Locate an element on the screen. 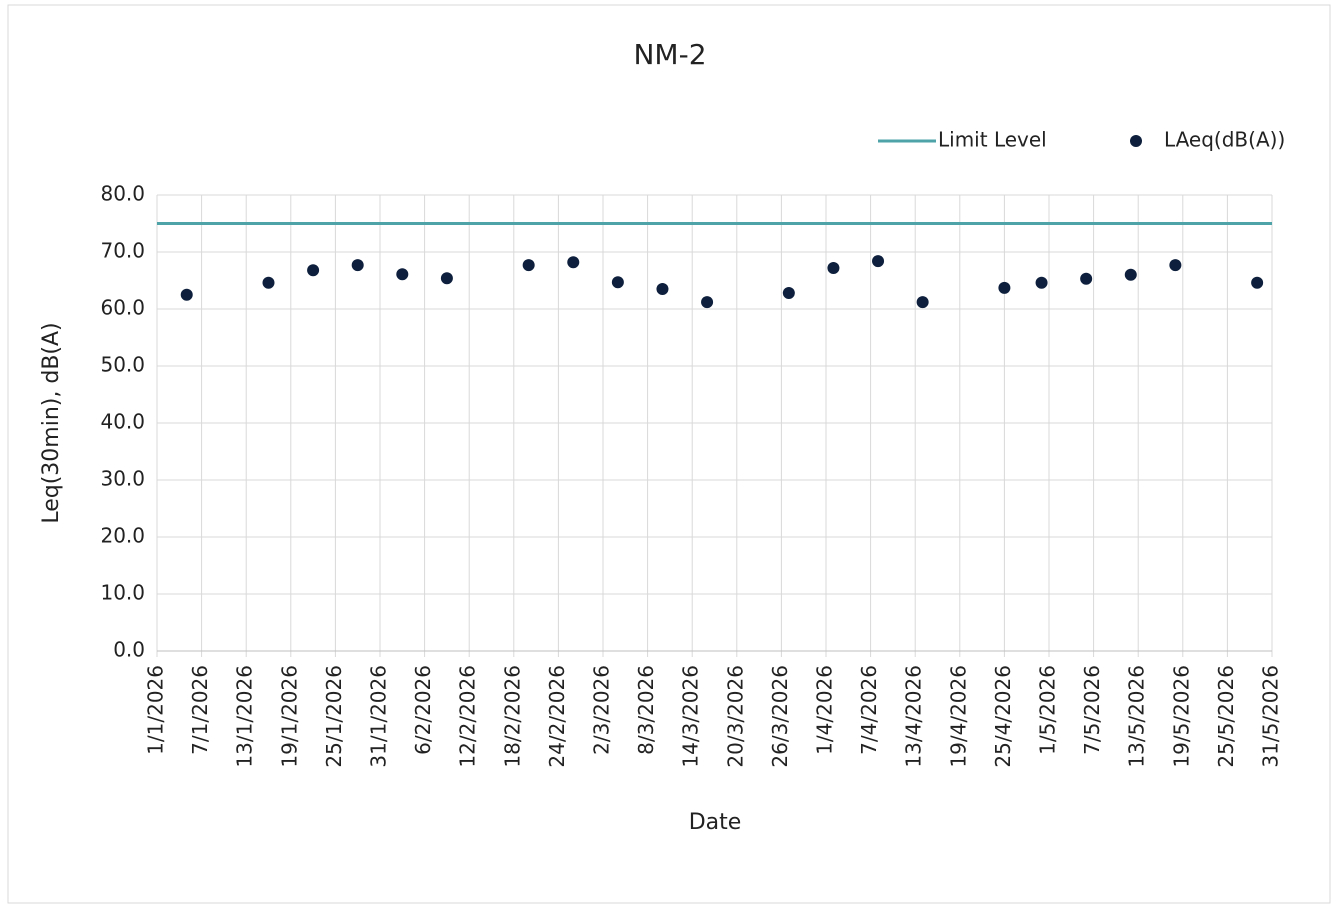 This screenshot has width=1338, height=905. x-tick-label: 7/1/2026 is located at coordinates (200, 710).